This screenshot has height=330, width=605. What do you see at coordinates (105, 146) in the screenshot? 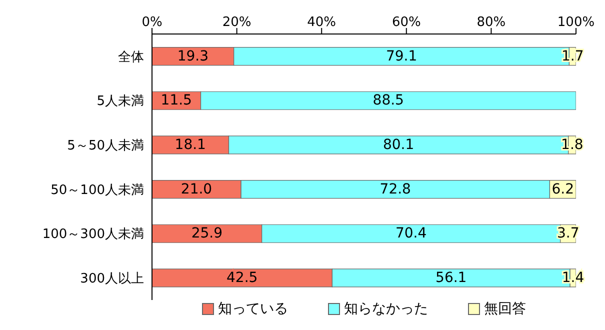
I see `y-tick-label: 5～50人未満` at bounding box center [105, 146].